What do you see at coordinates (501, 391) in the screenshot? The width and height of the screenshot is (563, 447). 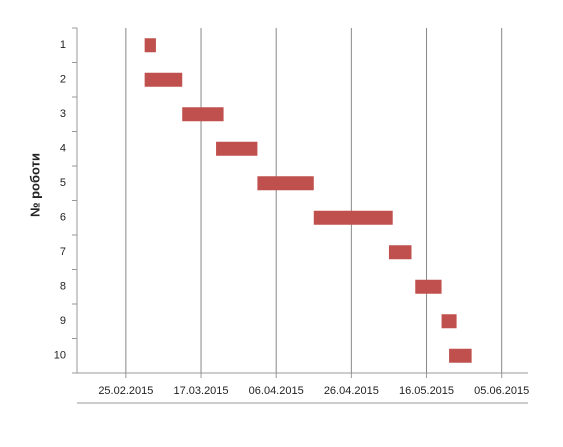 I see `x-tick-label: 05.06.2015` at bounding box center [501, 391].